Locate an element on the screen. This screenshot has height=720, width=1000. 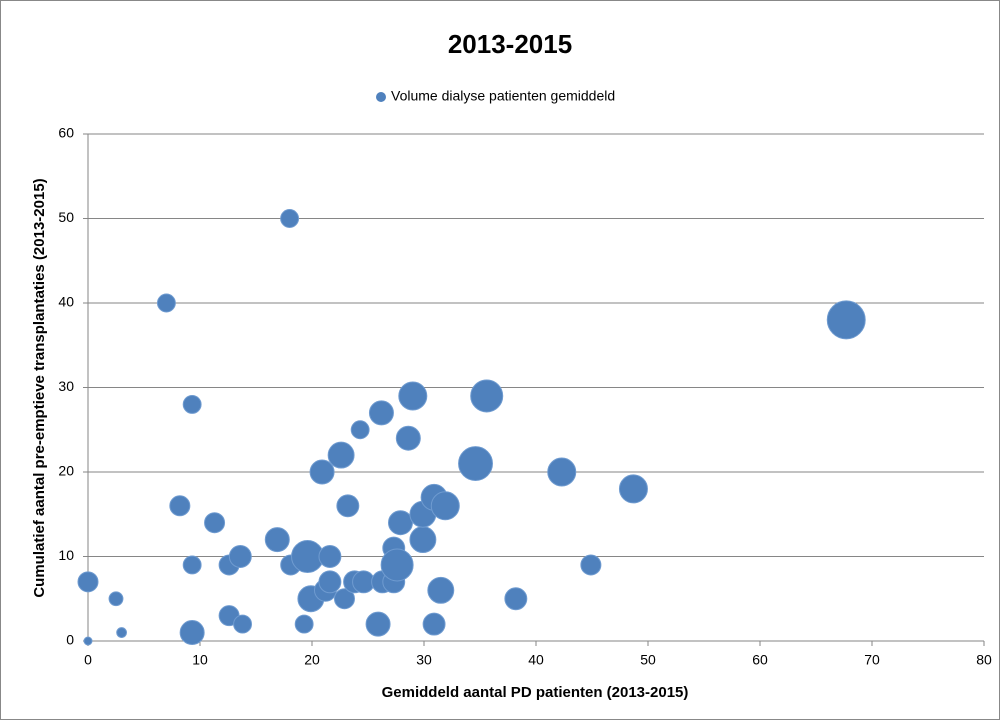
y-tick-label: 40 is located at coordinates (66, 302).